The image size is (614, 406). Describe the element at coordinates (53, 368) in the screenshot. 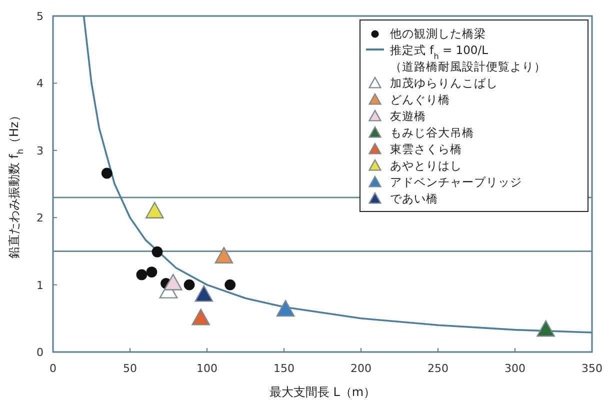

I see `x-tick-label: 0` at that location.